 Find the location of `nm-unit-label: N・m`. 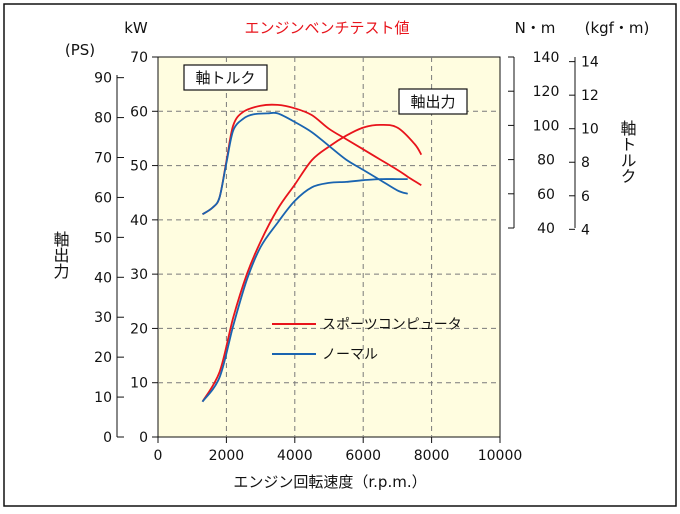

nm-unit-label: N・m is located at coordinates (535, 28).